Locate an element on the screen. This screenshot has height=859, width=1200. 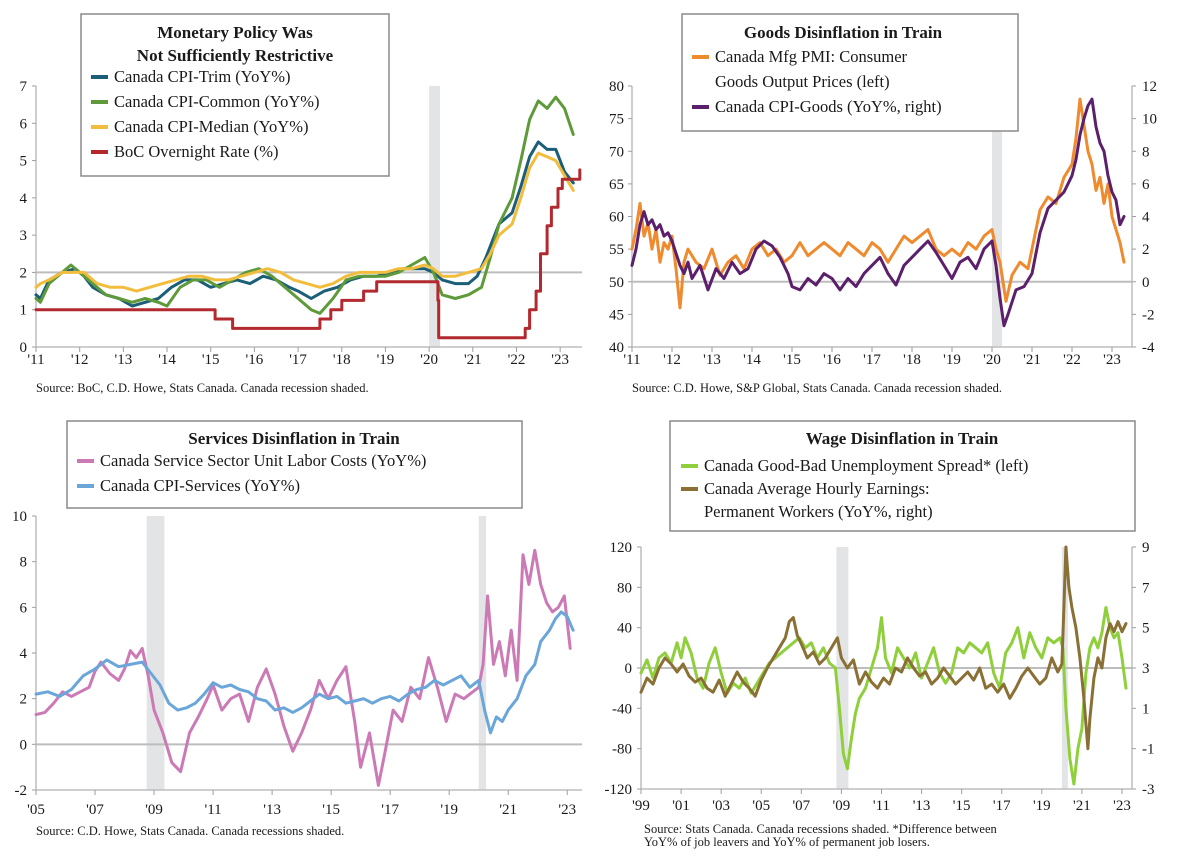
y-tick-label: 8 is located at coordinates (24, 563).